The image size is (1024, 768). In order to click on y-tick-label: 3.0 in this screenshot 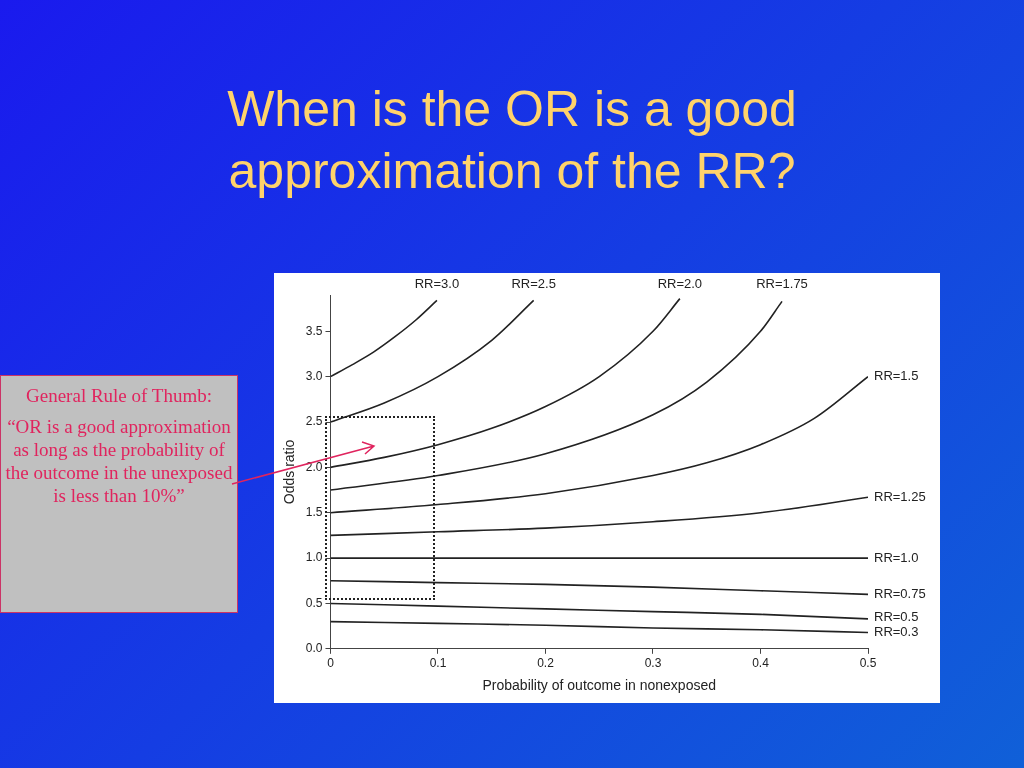, I will do `click(314, 375)`.